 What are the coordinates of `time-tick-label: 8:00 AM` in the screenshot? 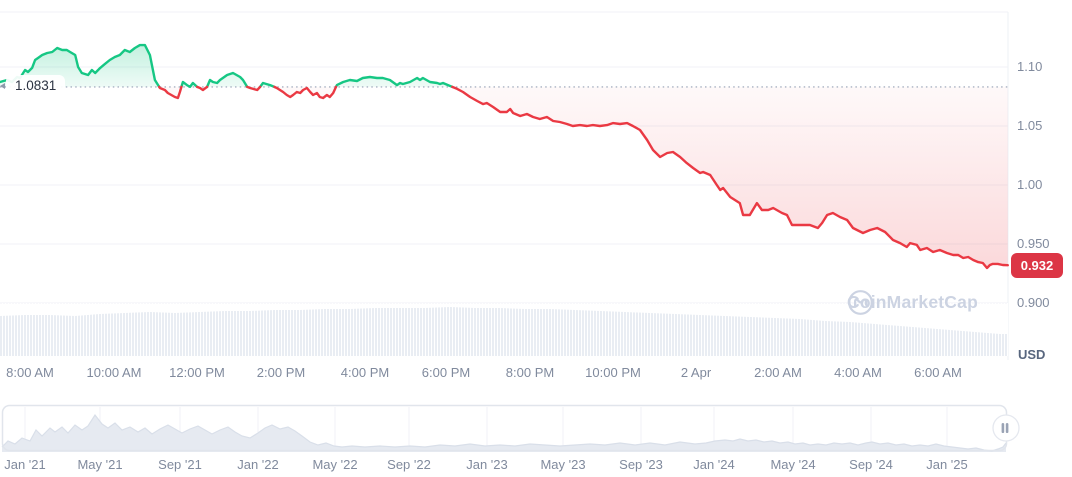 It's located at (30, 372).